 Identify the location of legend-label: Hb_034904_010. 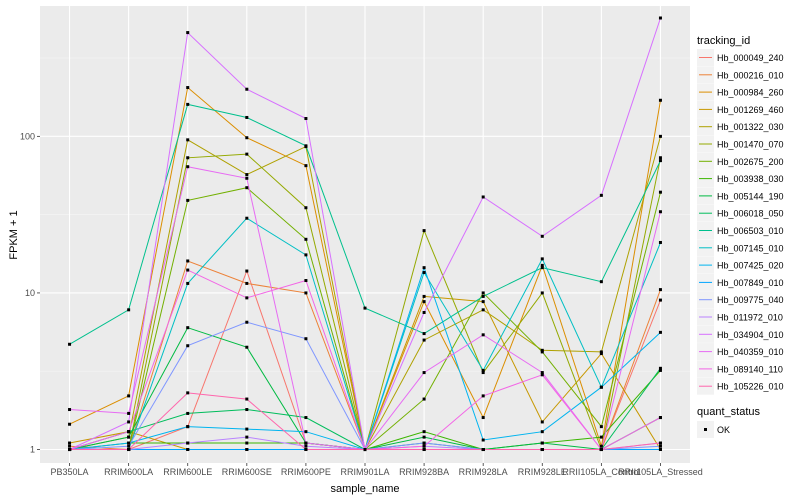
(750, 335).